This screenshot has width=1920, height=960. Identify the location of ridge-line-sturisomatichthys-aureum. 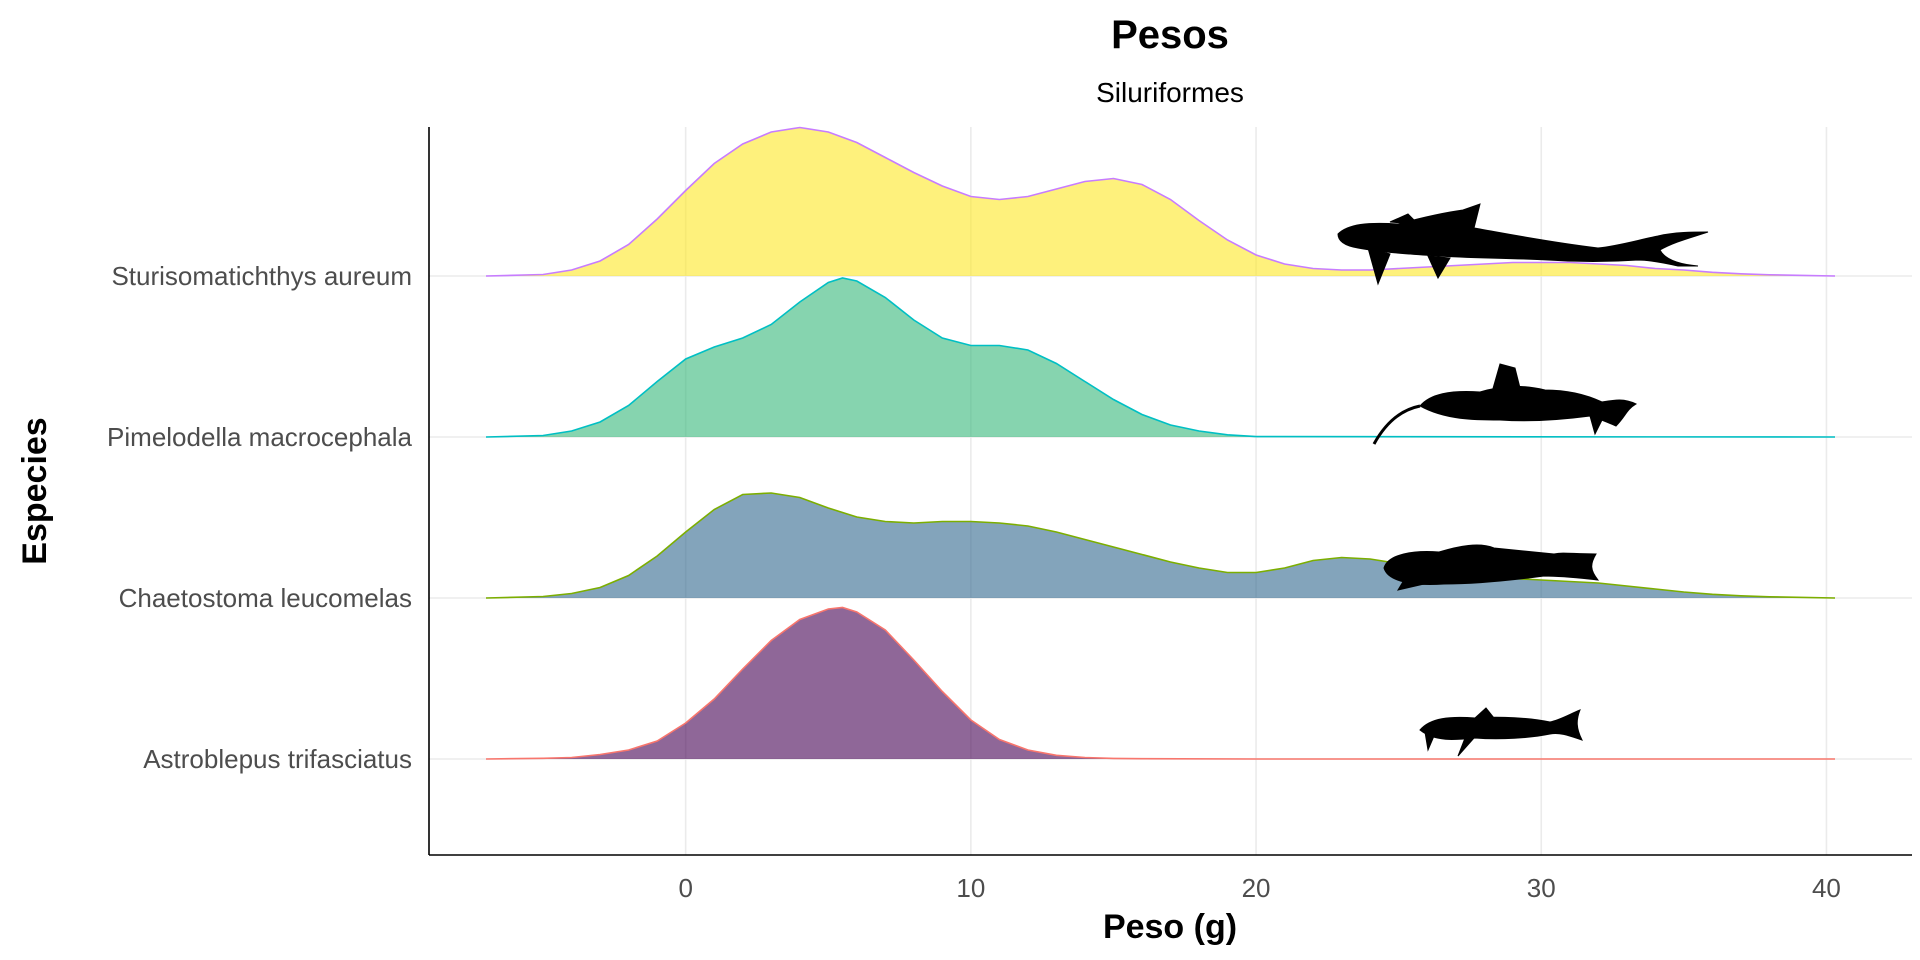
(1160, 201).